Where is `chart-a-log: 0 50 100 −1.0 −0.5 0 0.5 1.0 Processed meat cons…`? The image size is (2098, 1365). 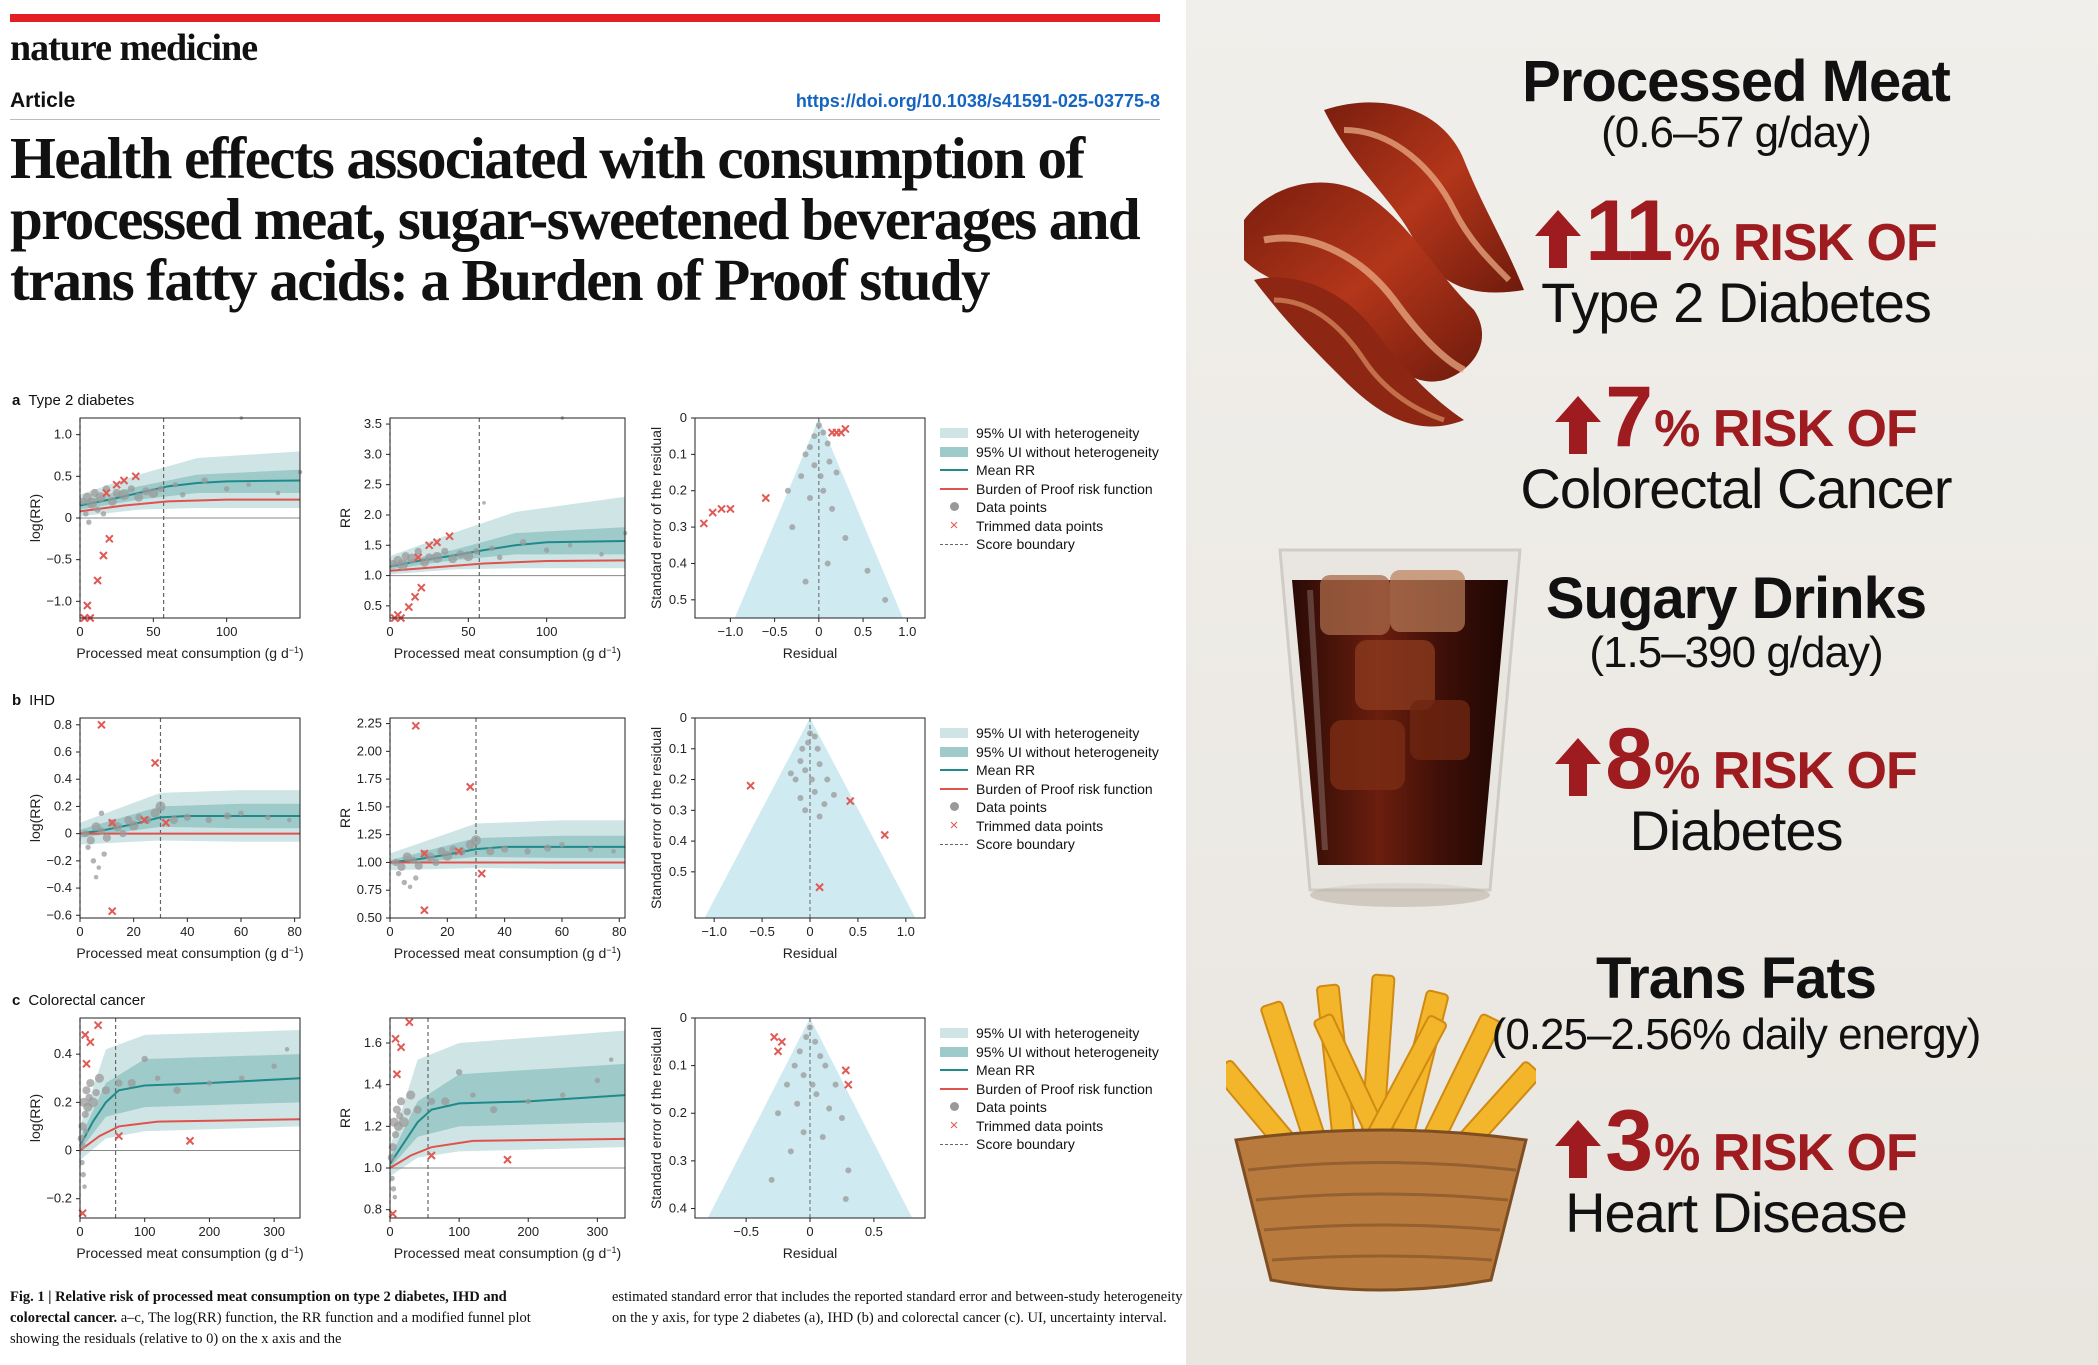 chart-a-log: 0 50 100 −1.0 −0.5 0 0.5 1.0 Processed meat cons… is located at coordinates (165, 538).